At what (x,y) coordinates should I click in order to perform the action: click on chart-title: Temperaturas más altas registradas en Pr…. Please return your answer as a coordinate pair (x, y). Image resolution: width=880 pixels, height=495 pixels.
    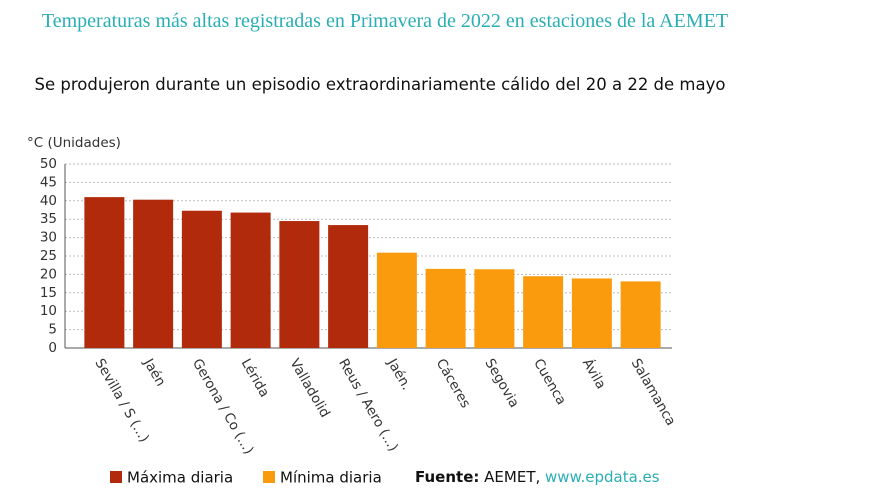
    Looking at the image, I should click on (385, 21).